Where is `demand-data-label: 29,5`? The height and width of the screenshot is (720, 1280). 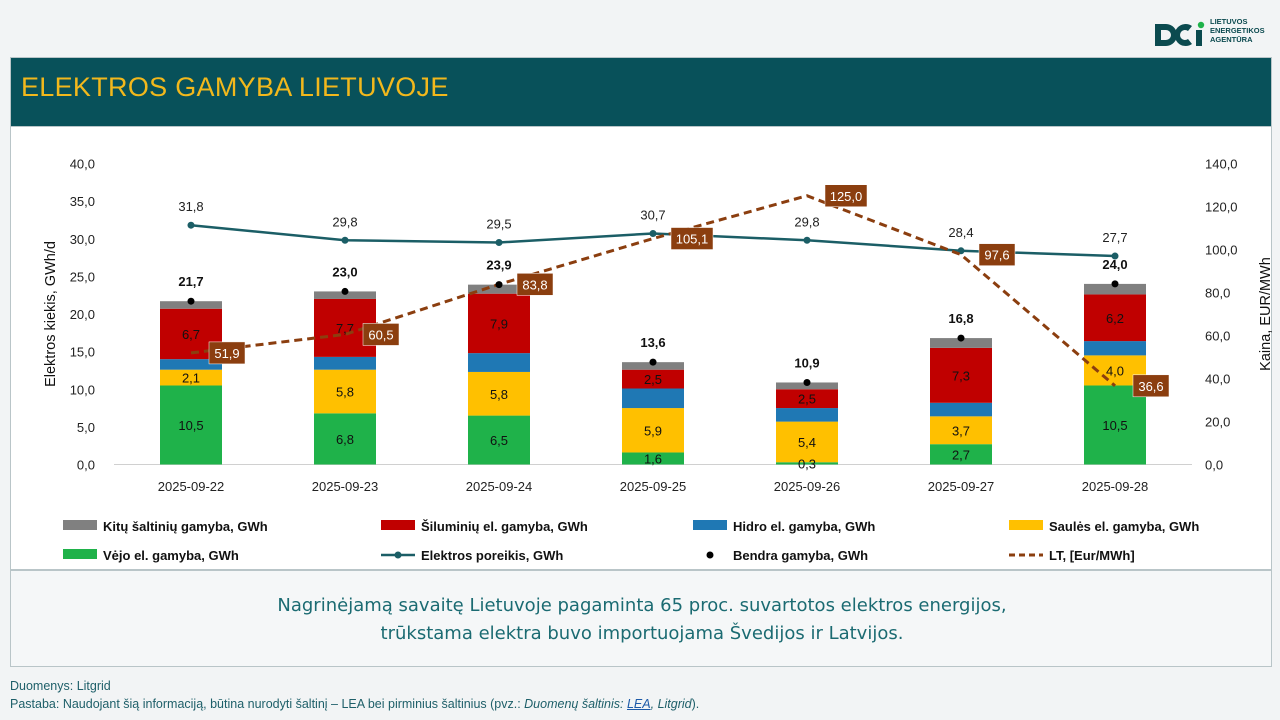 demand-data-label: 29,5 is located at coordinates (498, 224).